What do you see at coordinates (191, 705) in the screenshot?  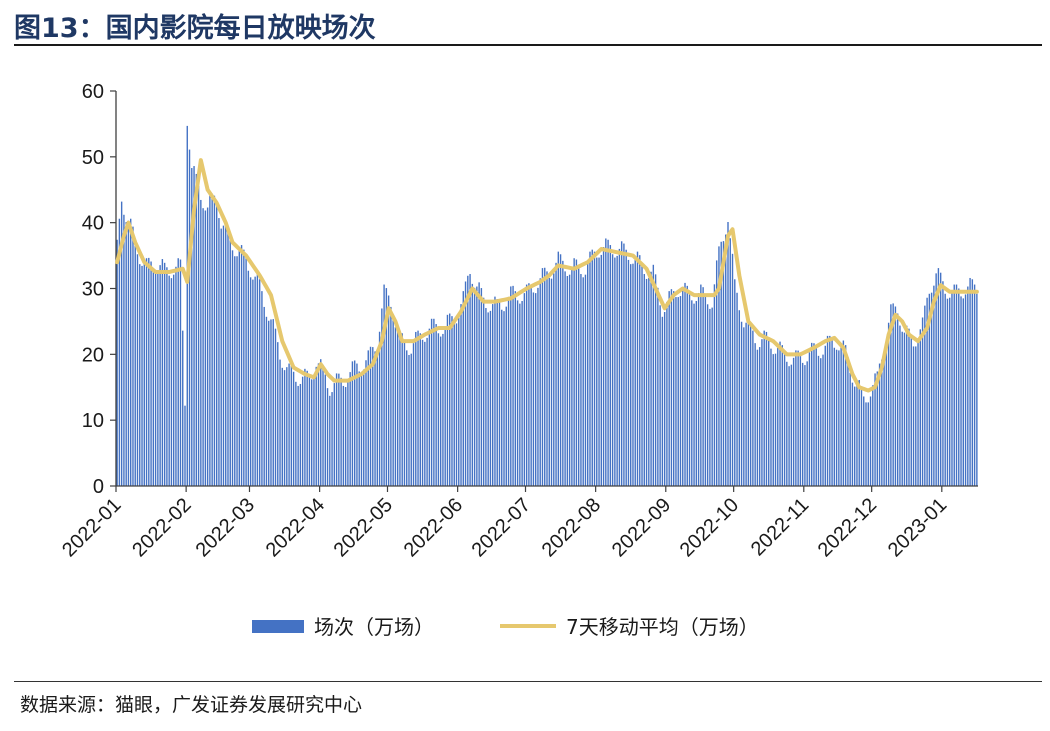 I see `source-note: 数据来源：猫眼，广发证券发展研究中心` at bounding box center [191, 705].